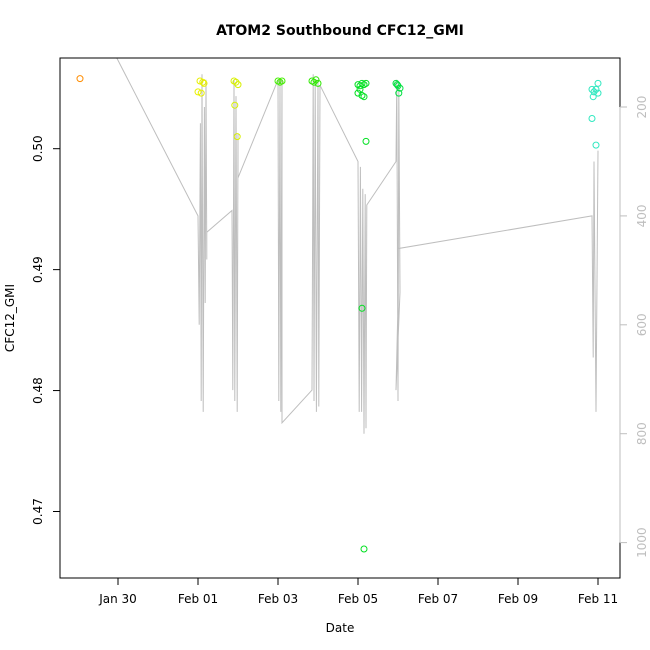 This screenshot has height=650, width=650. Describe the element at coordinates (340, 31) in the screenshot. I see `chart-title: ATOM2 Southbound CFC12_GMI` at that location.